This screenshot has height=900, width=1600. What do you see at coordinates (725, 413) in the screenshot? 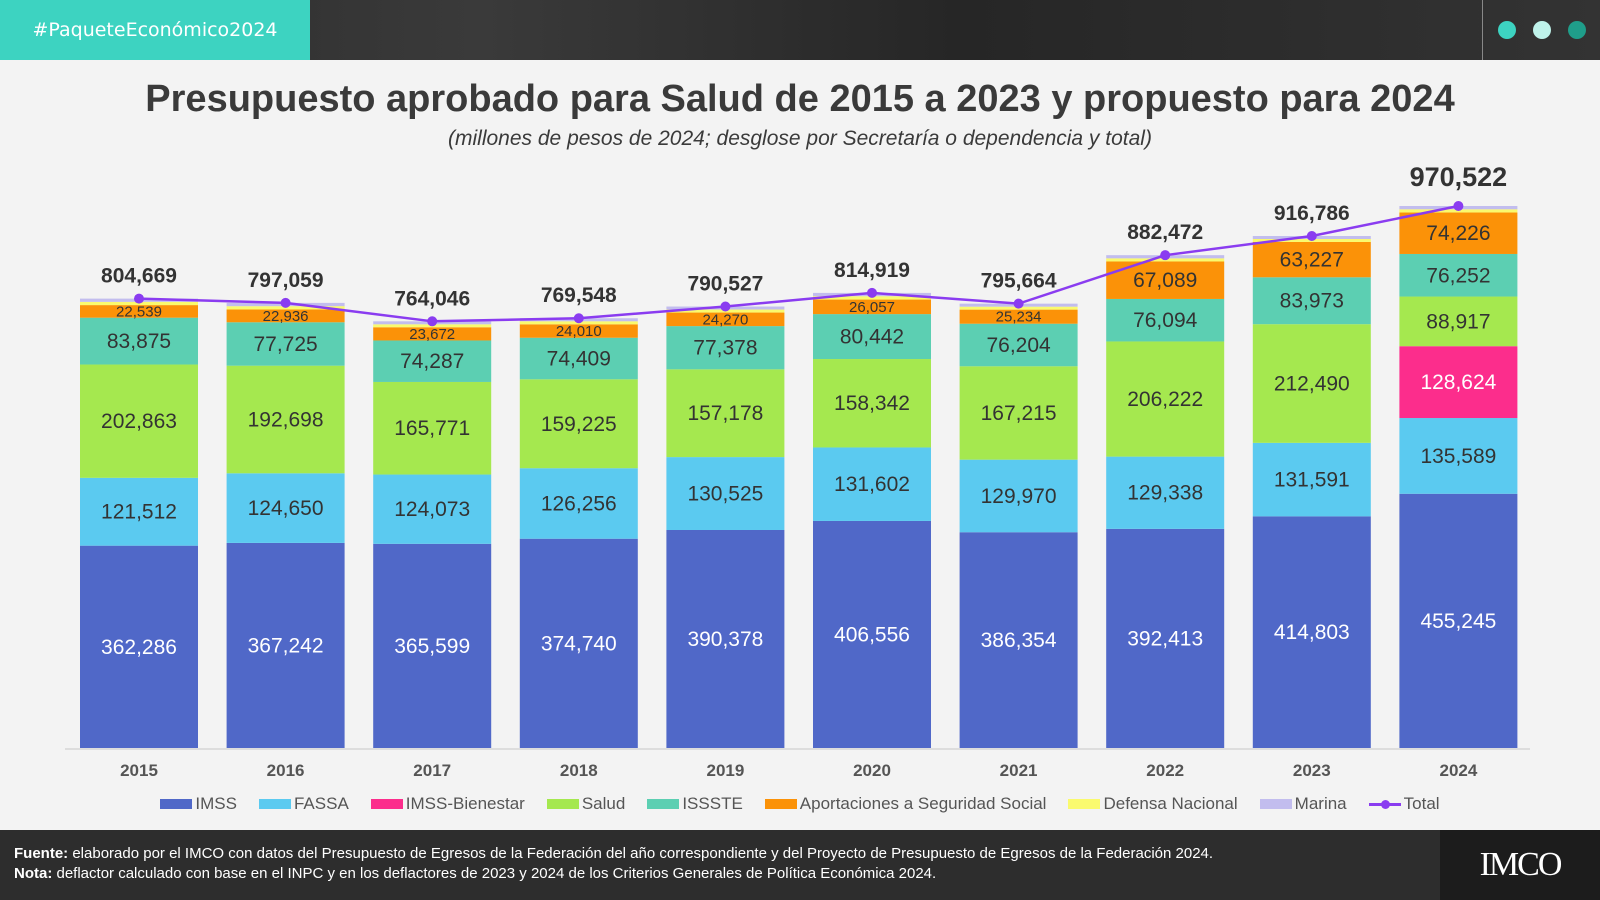
I see `segment-label: 157,178` at bounding box center [725, 413].